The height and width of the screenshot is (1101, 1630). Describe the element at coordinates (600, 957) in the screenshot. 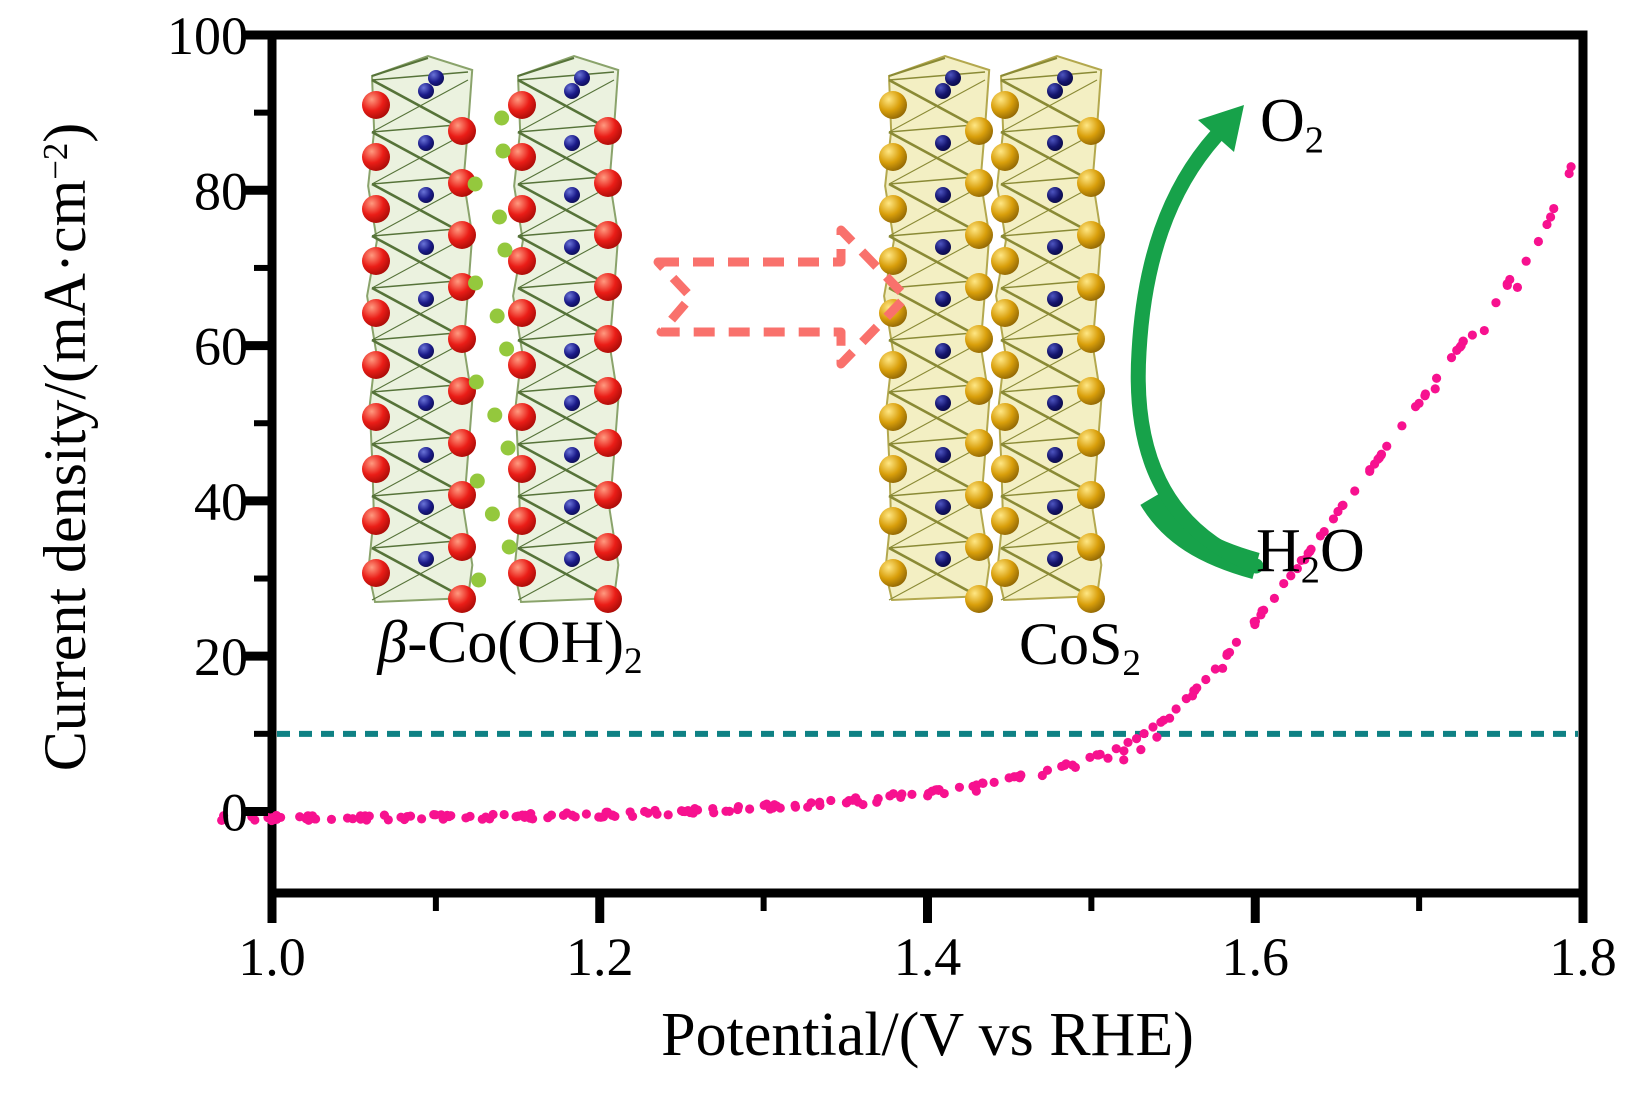

I see `svg-text: 1.2` at that location.